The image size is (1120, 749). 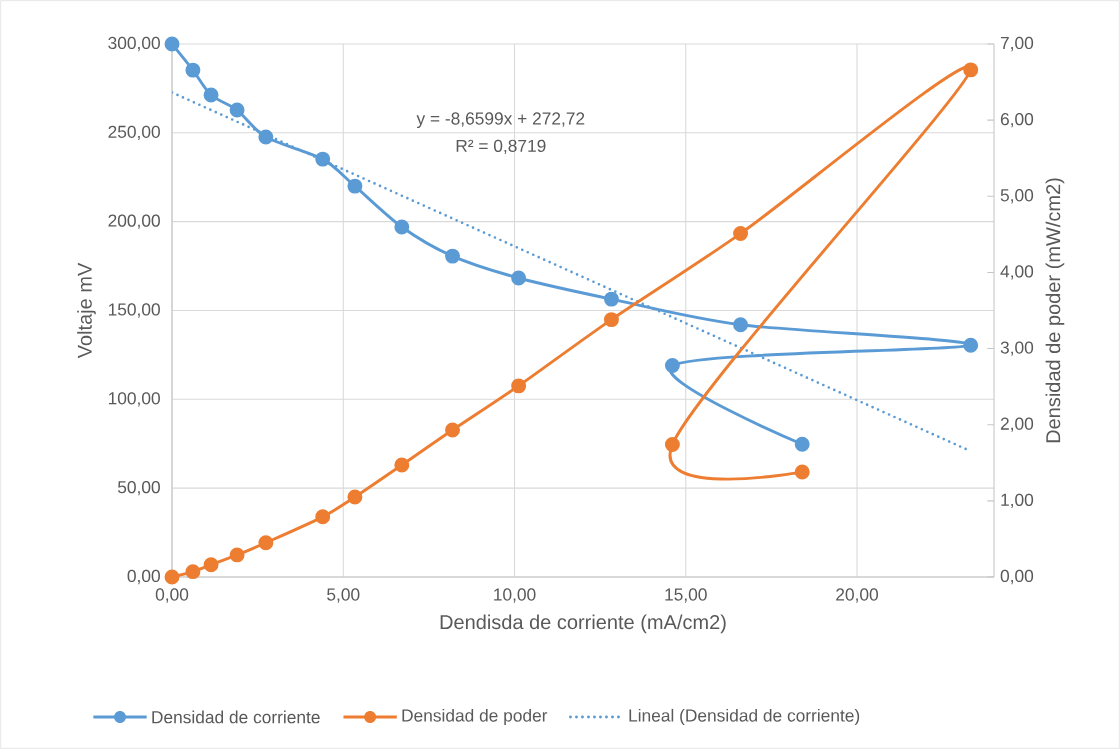 I want to click on legend-label: Densidad de corriente, so click(x=236, y=717).